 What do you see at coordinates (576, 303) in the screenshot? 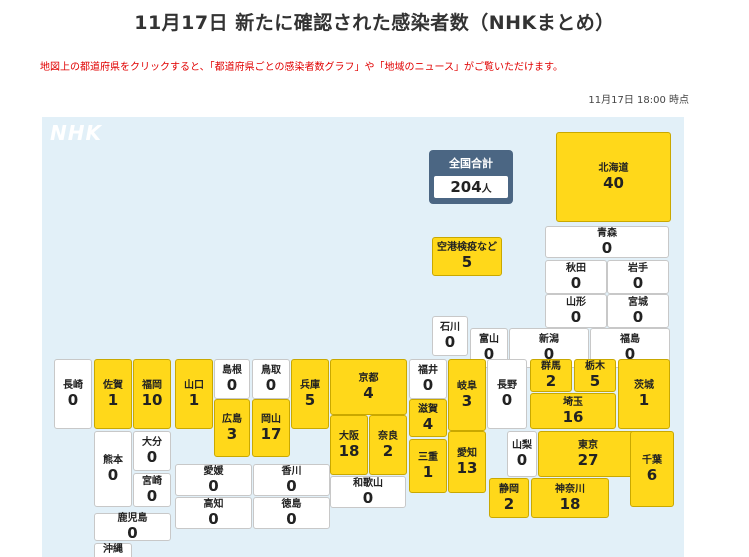
I see `prefecture-name: 山形` at bounding box center [576, 303].